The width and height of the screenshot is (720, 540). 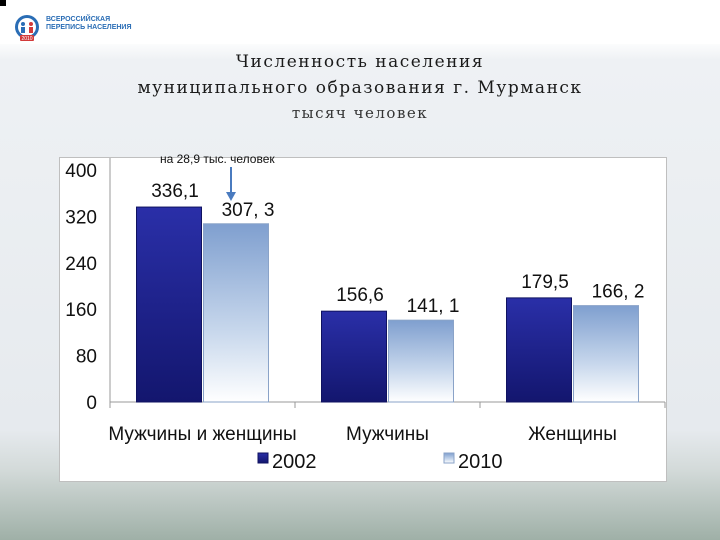 What do you see at coordinates (27, 28) in the screenshot?
I see `census-logo-icon: 2010` at bounding box center [27, 28].